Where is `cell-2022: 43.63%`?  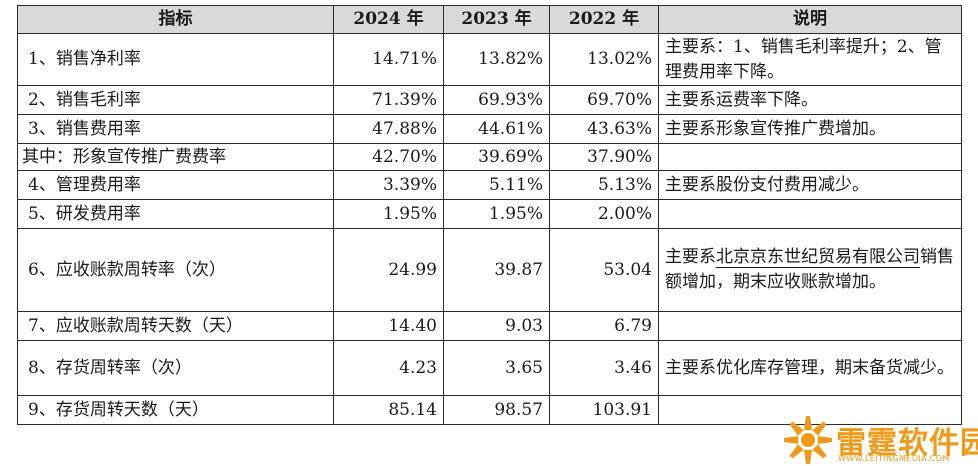
cell-2022: 43.63% is located at coordinates (604, 129).